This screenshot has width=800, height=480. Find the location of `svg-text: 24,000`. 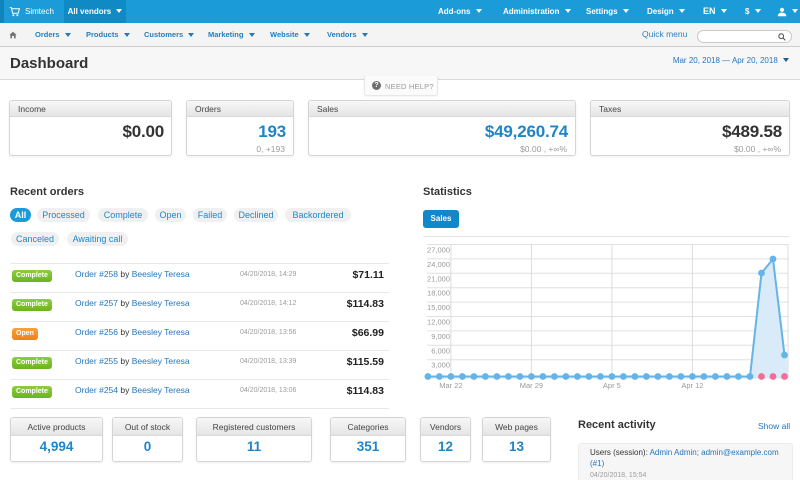

svg-text: 24,000 is located at coordinates (438, 264).